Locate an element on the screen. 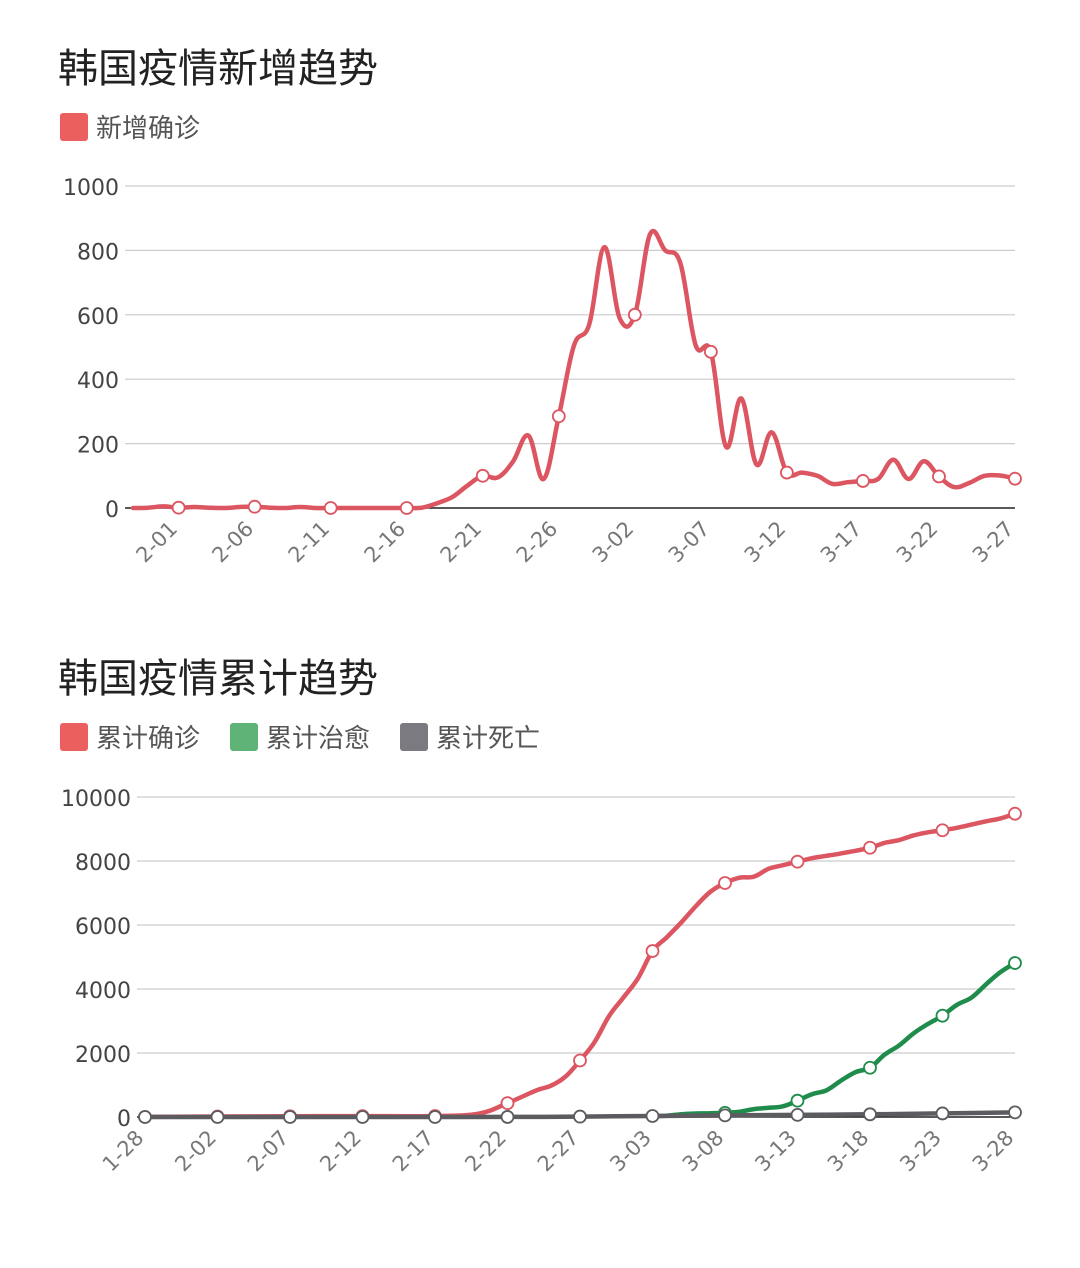 The height and width of the screenshot is (1268, 1080). y-tick-label: 600 is located at coordinates (98, 317).